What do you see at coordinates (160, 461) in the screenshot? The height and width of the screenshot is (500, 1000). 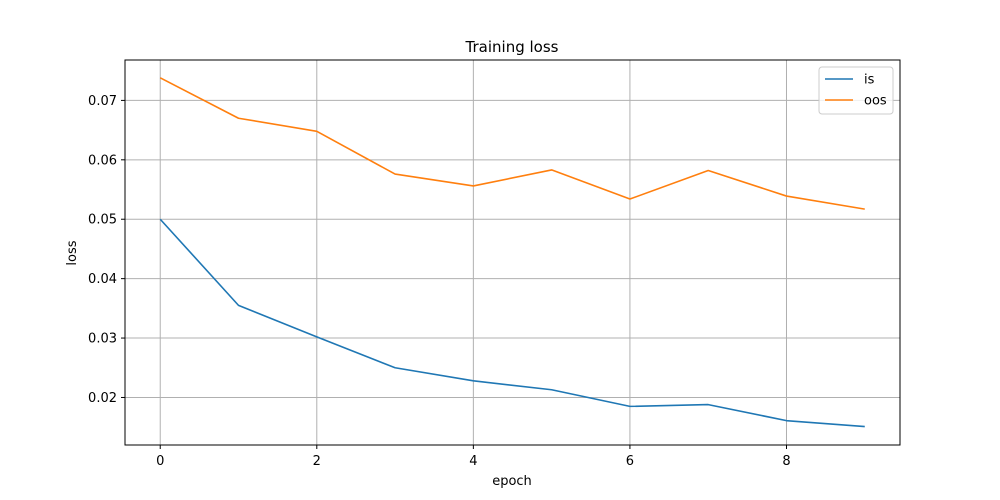 I see `x-tick-label: 0` at bounding box center [160, 461].